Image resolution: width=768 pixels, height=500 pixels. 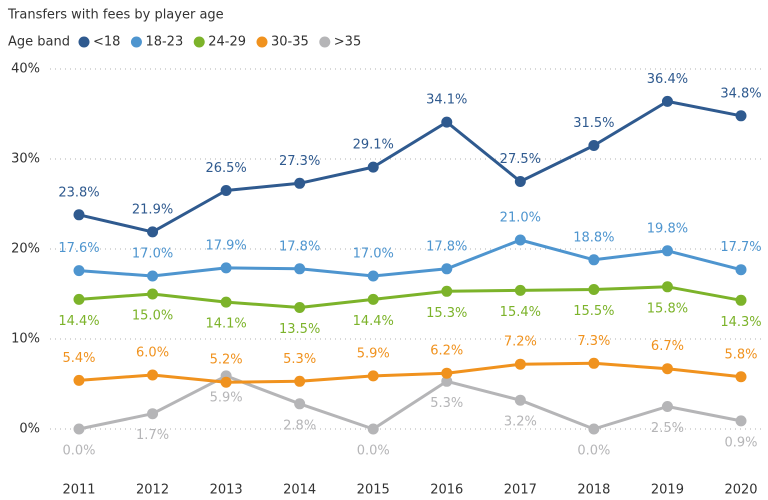 What do you see at coordinates (373, 254) in the screenshot?
I see `data-label: 17.0%` at bounding box center [373, 254].